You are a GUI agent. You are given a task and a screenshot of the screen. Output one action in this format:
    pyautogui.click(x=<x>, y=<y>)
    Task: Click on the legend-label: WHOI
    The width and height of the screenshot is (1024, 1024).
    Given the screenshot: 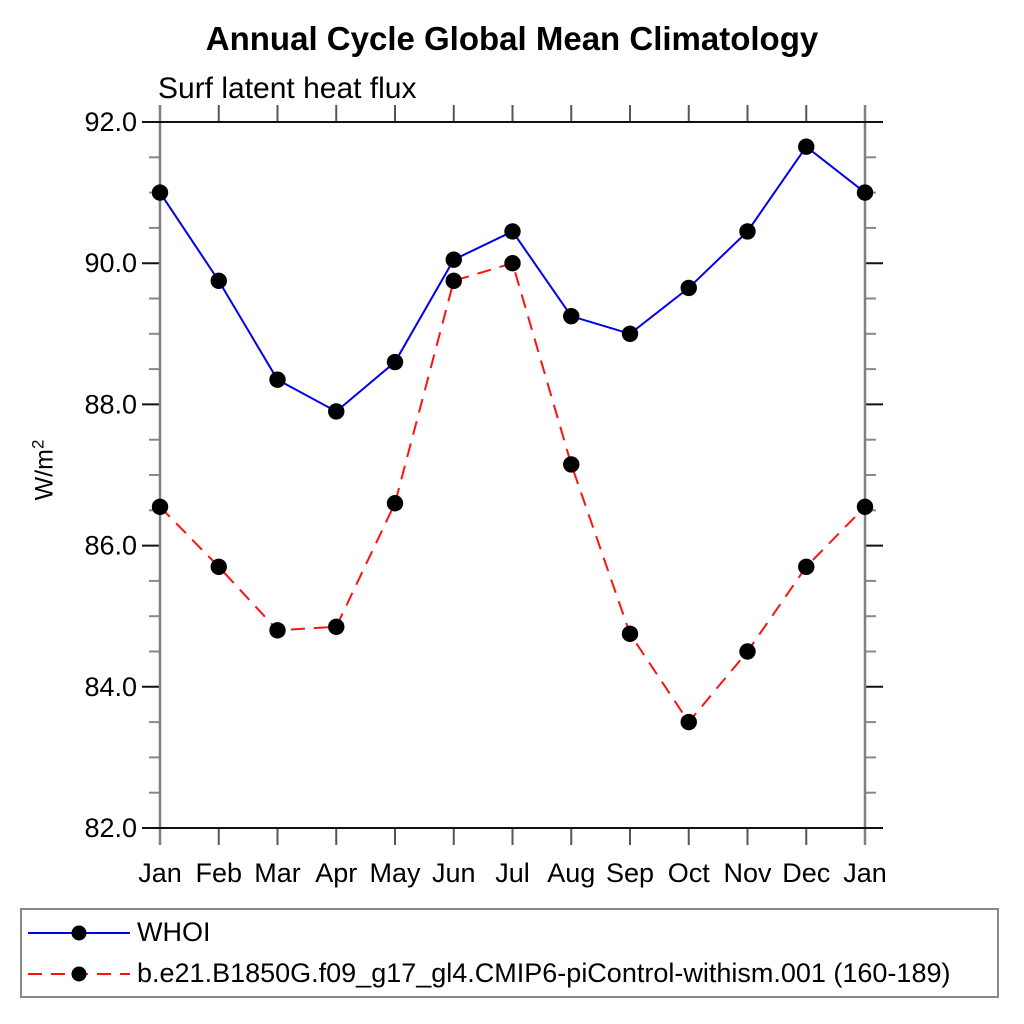 What is the action you would take?
    pyautogui.click(x=174, y=932)
    